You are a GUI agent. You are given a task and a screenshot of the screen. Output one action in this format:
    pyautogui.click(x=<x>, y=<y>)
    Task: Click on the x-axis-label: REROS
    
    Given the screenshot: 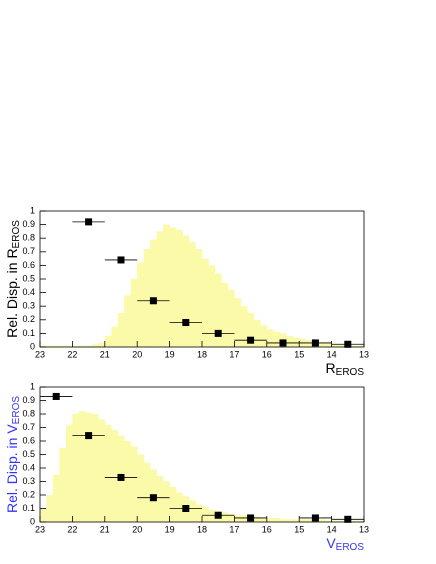 What is the action you would take?
    pyautogui.click(x=345, y=369)
    